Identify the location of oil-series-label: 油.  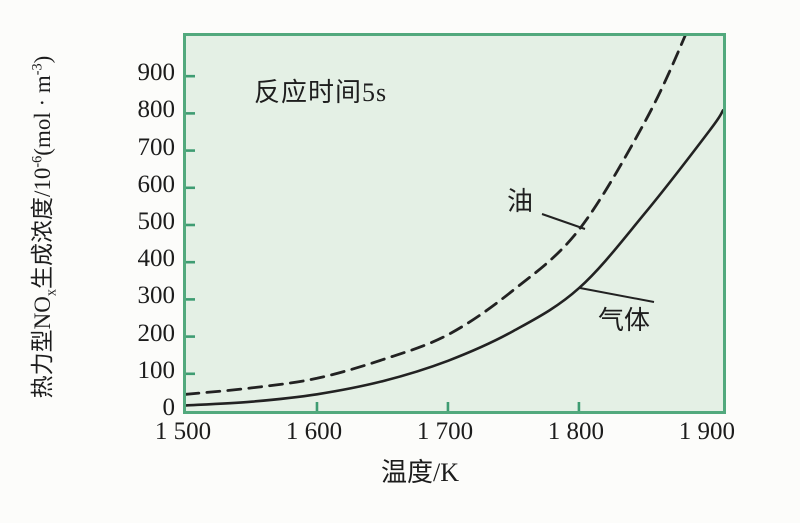
(520, 201).